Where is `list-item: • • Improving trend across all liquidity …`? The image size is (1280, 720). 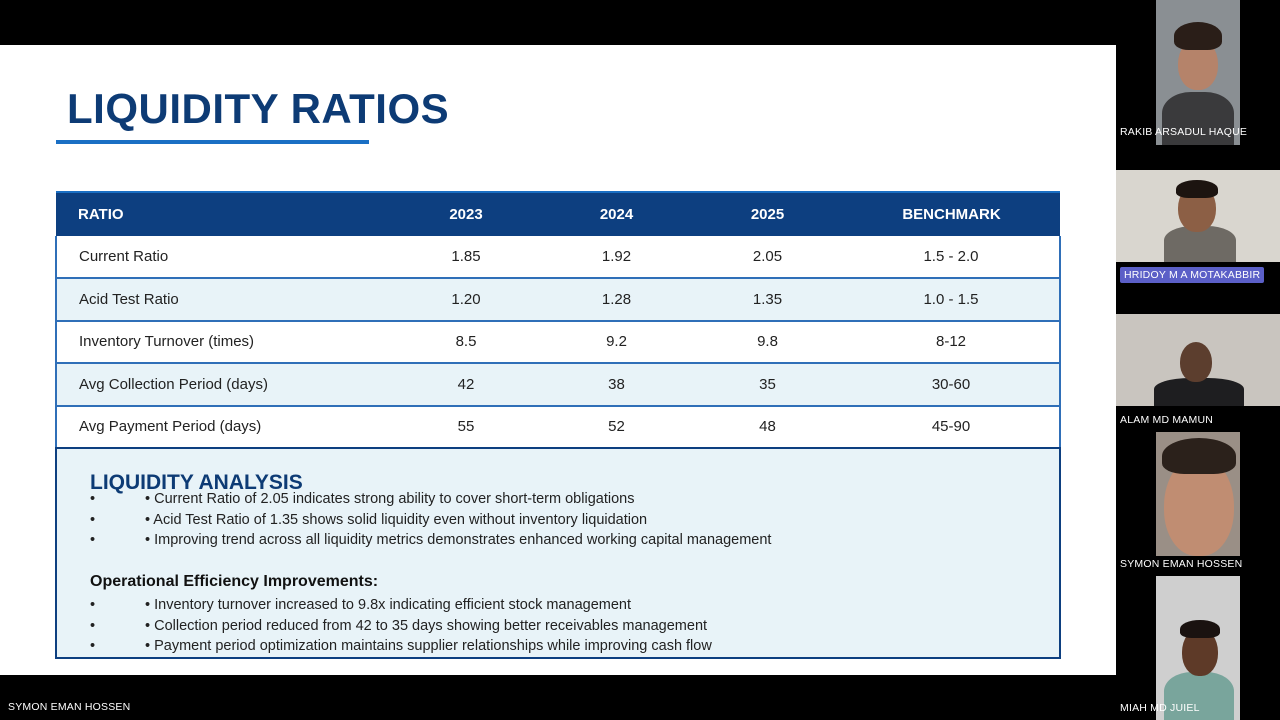 list-item: • • Improving trend across all liquidity … is located at coordinates (430, 540).